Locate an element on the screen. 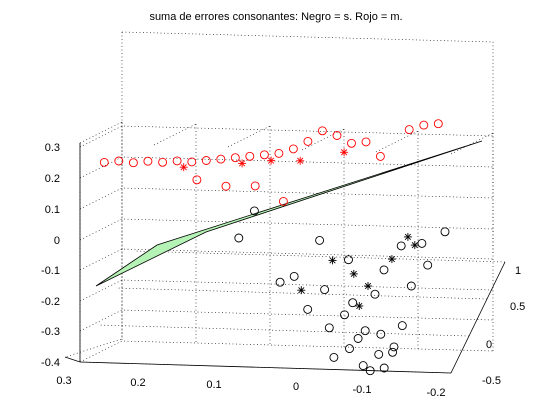  back-left-pane is located at coordinates (93, 195).